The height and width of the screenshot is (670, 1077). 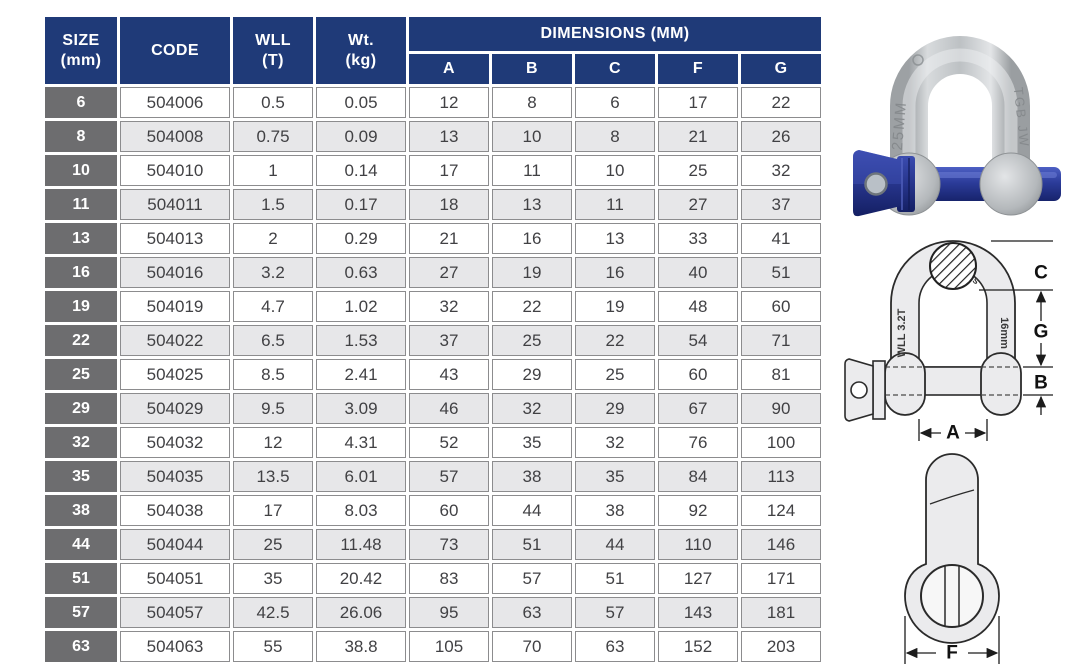 I want to click on cell-wt: 0.05, so click(x=361, y=102).